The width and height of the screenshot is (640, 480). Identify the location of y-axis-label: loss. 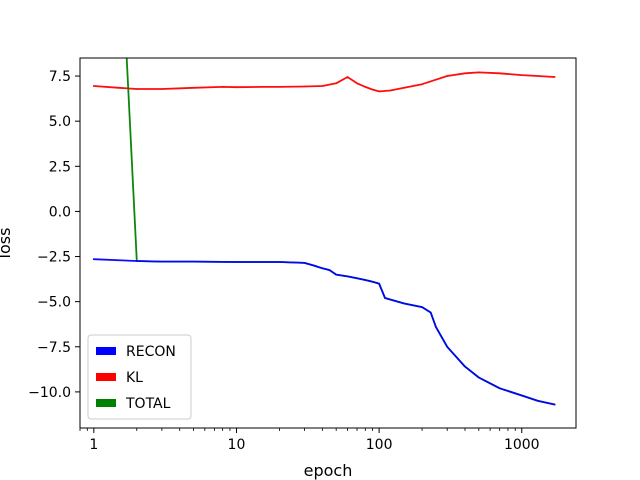
(7, 243).